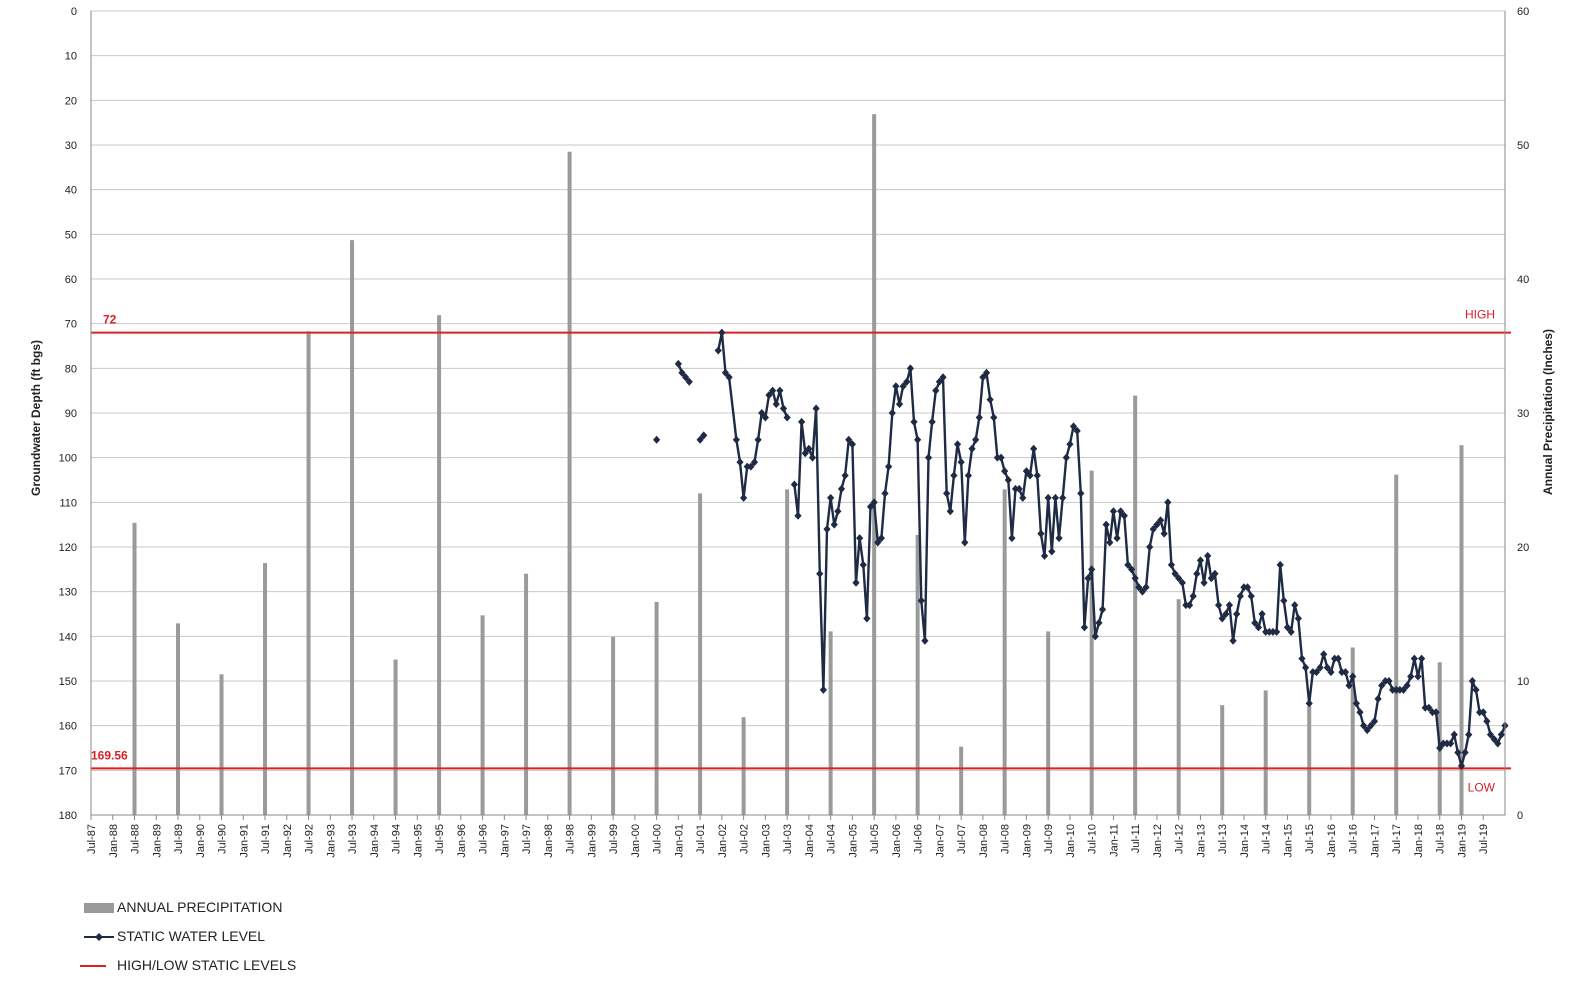 The width and height of the screenshot is (1595, 996). Describe the element at coordinates (1288, 841) in the screenshot. I see `x-tick-label: Jan-15` at that location.